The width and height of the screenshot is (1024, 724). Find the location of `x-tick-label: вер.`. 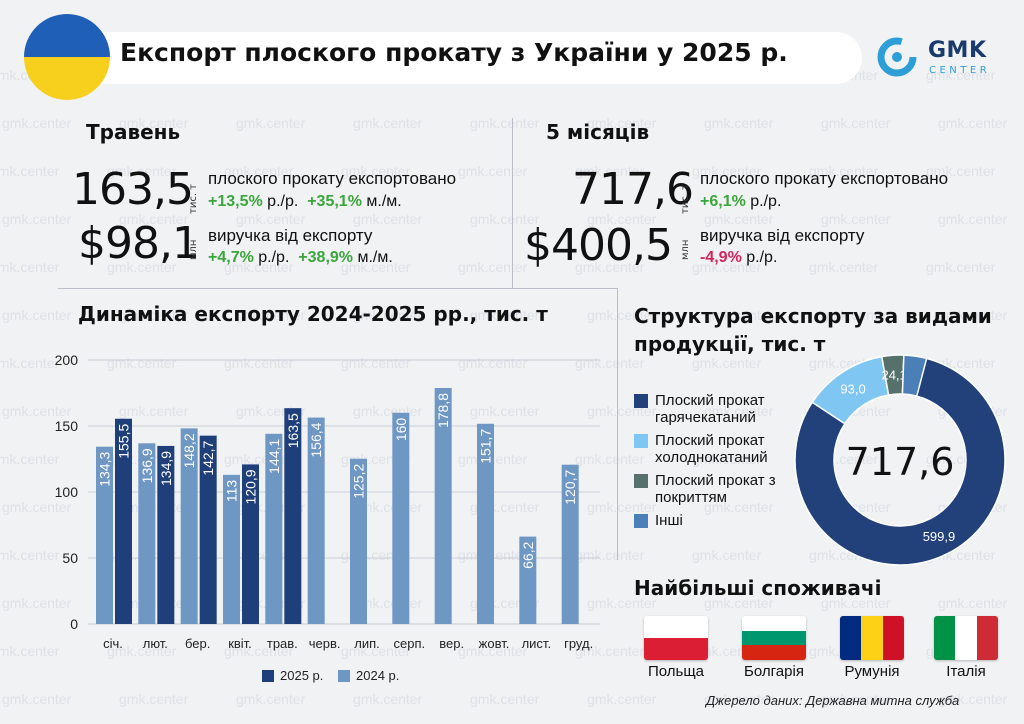

x-tick-label: вер. is located at coordinates (451, 643).